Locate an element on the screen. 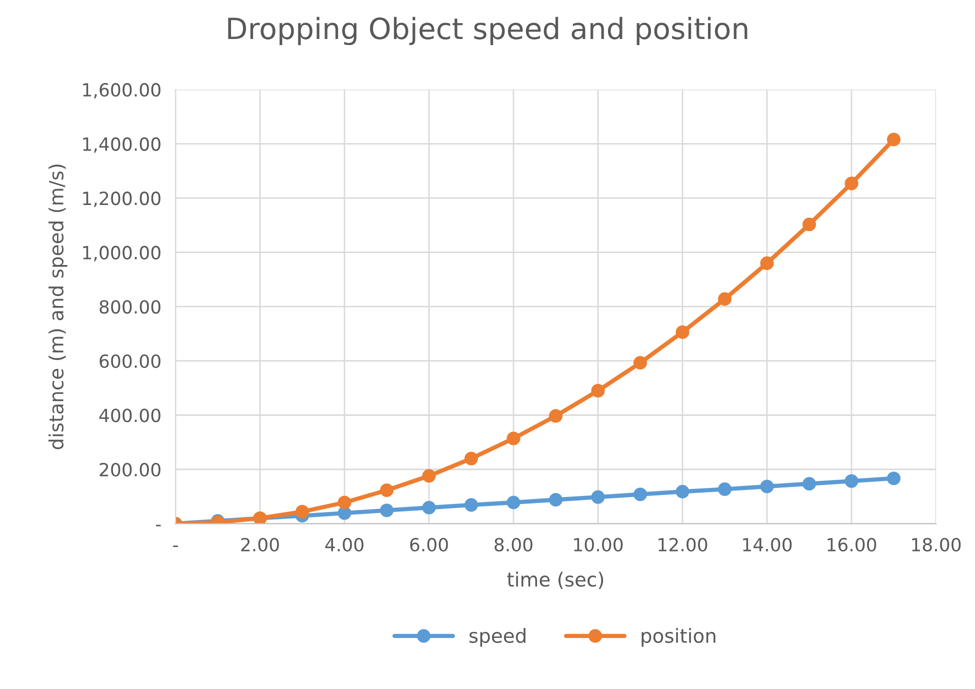 The width and height of the screenshot is (975, 689). y-tick-label: 800.00 is located at coordinates (130, 307).